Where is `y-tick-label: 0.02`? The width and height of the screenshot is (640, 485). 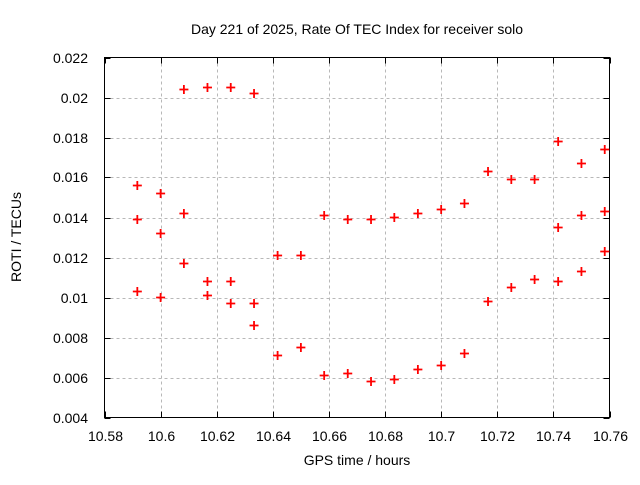
y-tick-label: 0.02 is located at coordinates (74, 98).